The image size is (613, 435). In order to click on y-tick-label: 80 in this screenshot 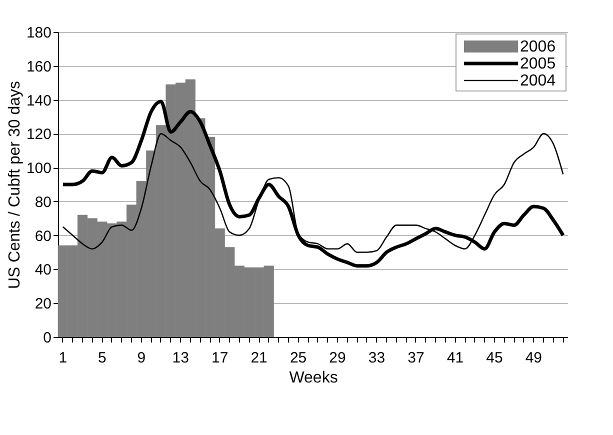, I will do `click(43, 202)`.